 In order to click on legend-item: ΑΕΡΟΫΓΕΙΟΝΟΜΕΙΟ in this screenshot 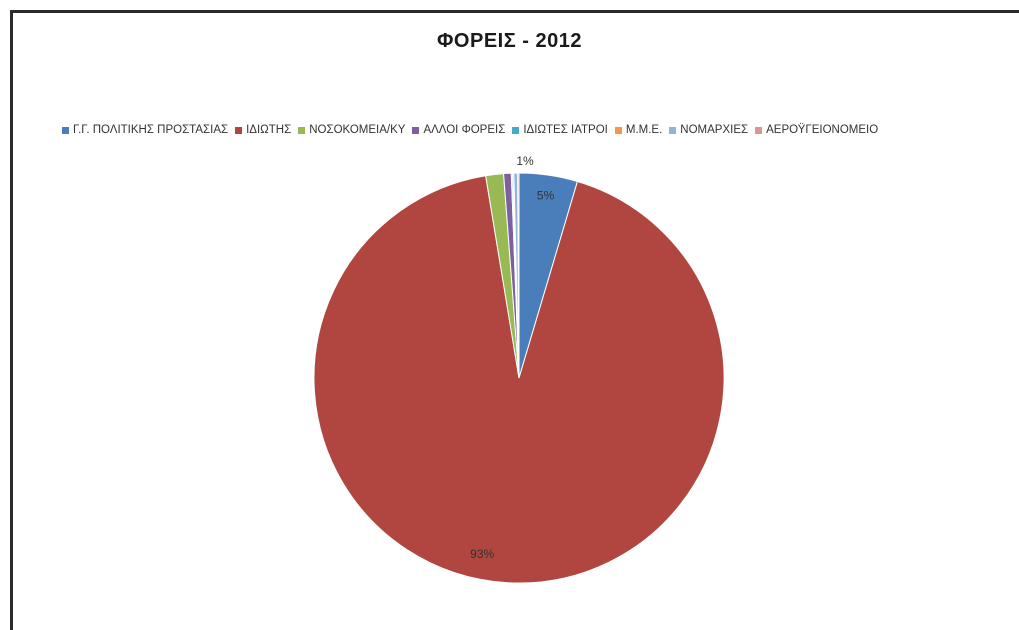, I will do `click(816, 130)`.